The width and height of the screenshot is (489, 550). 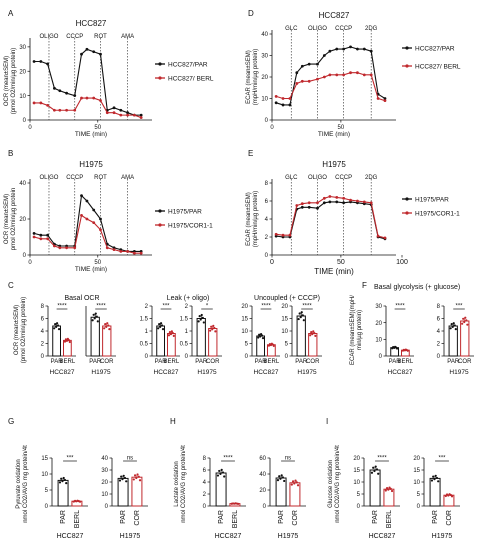 What do you see at coordinates (291, 178) in the screenshot?
I see `injection-label: GLC` at bounding box center [291, 178].